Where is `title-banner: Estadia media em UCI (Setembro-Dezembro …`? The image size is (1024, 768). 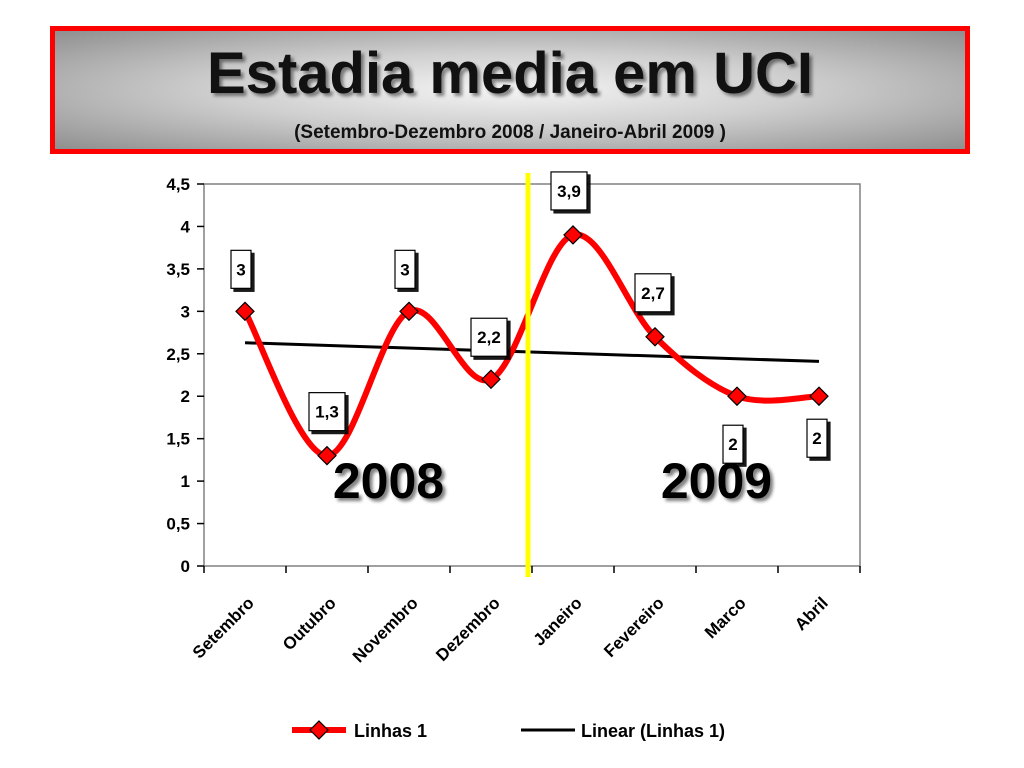
title-banner: Estadia media em UCI (Setembro-Dezembro … is located at coordinates (510, 90).